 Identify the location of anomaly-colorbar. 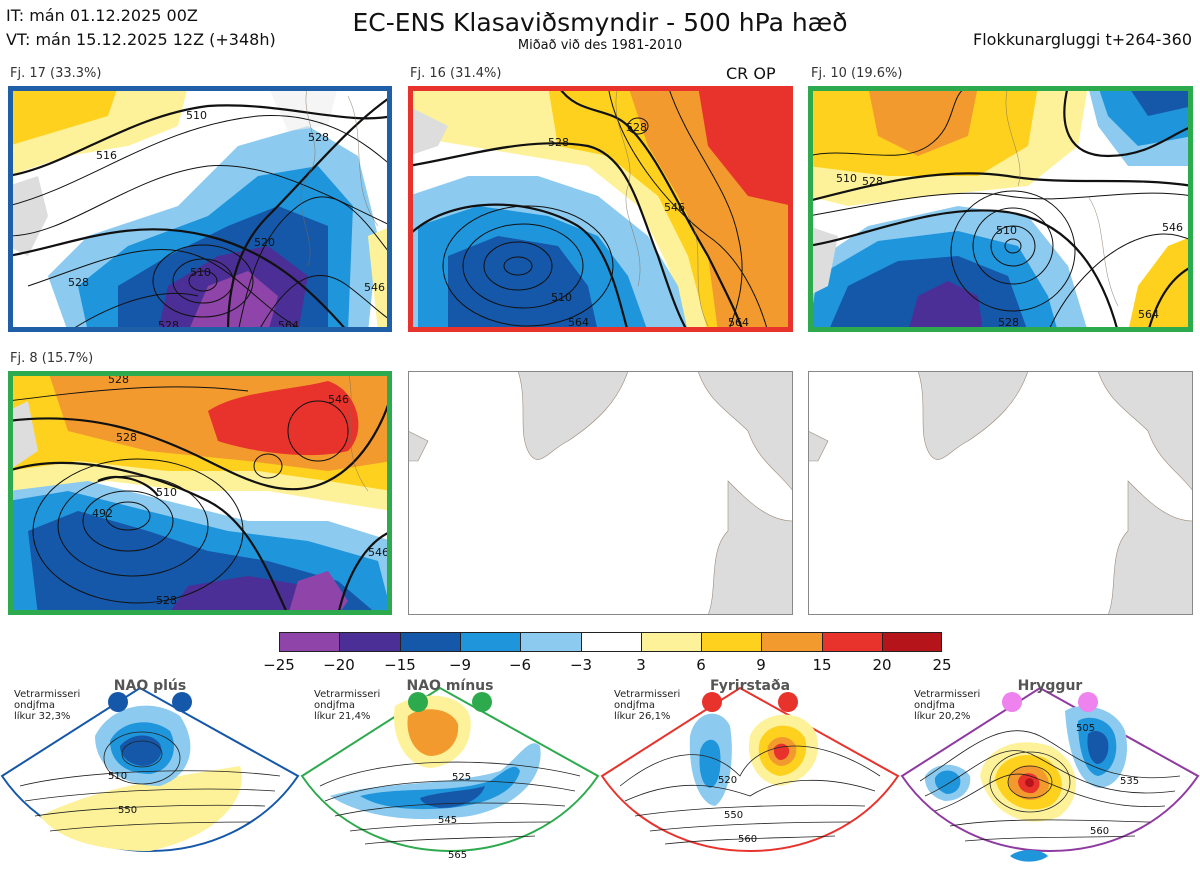
(610, 642).